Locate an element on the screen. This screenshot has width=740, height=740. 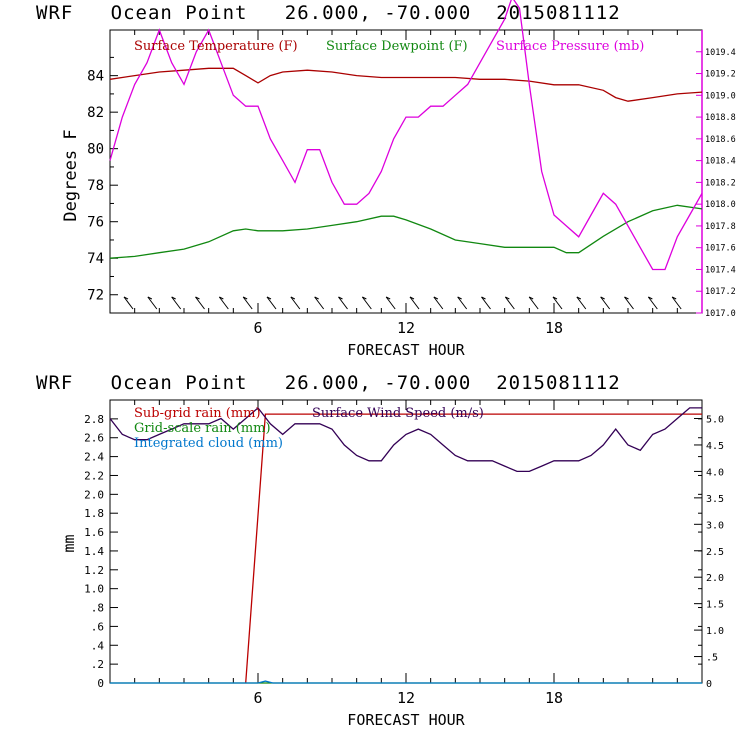
legend-grid-scale-rain: Grid-scale rain (mm) is located at coordinates (202, 428).